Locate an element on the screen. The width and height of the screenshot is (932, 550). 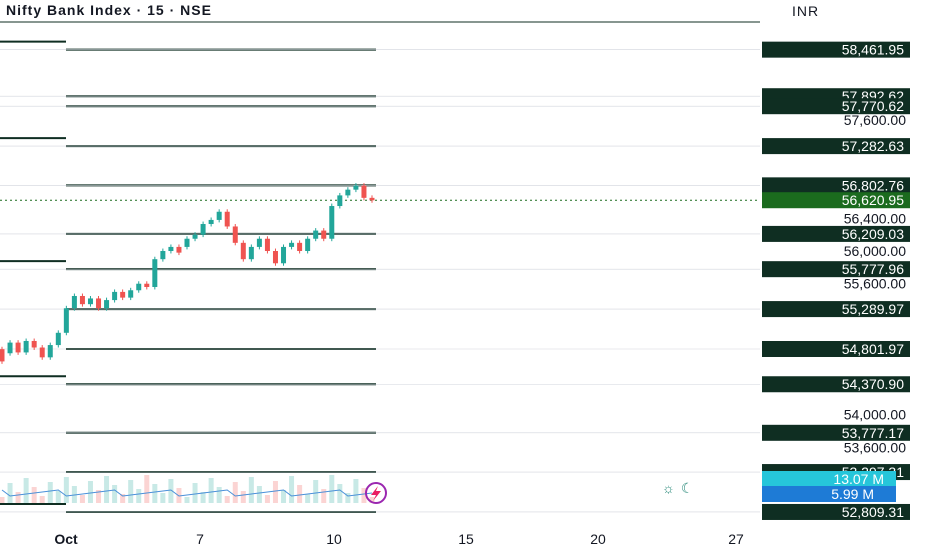
x-tick-label: Oct is located at coordinates (66, 539).